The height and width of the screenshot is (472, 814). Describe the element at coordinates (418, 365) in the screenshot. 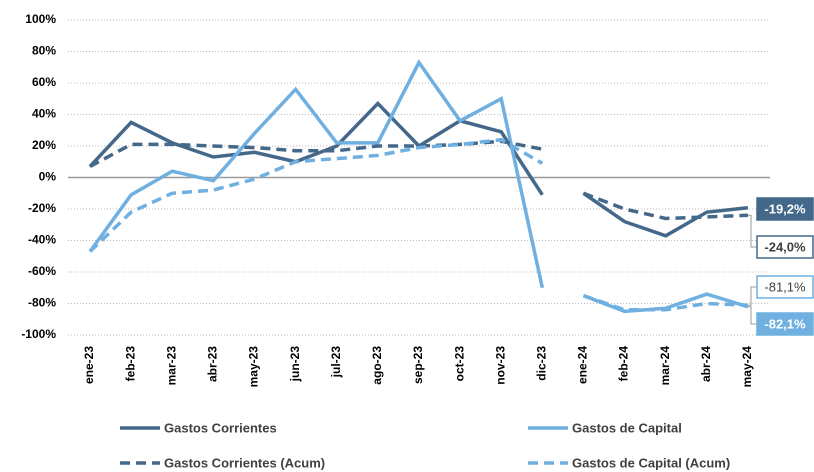

I see `x-tick-label: sep-23` at that location.